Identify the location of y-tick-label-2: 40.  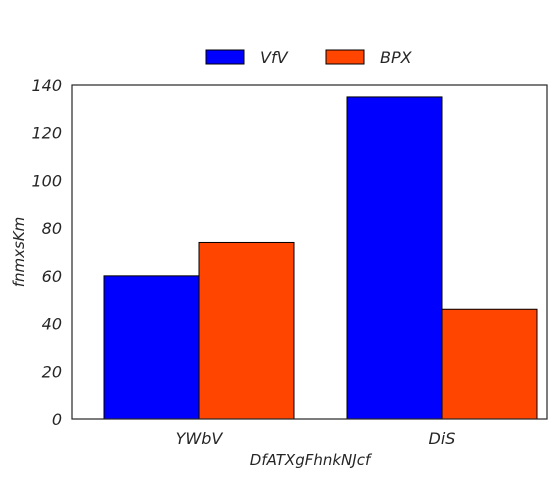
(52, 324).